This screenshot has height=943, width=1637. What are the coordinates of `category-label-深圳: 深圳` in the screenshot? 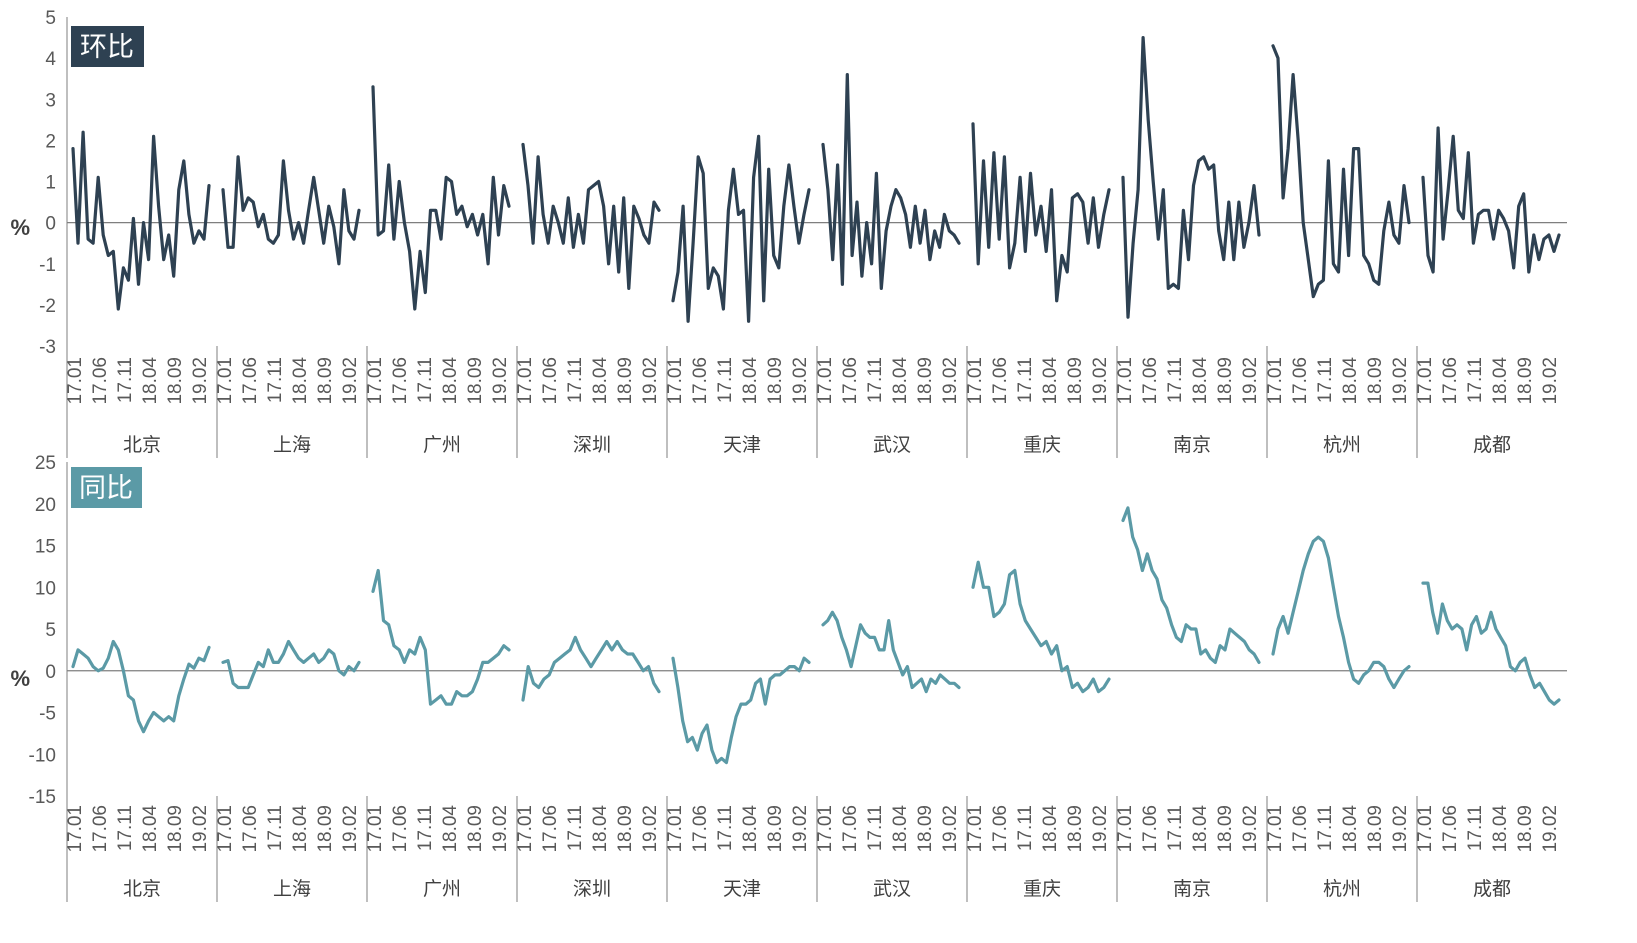 It's located at (592, 445).